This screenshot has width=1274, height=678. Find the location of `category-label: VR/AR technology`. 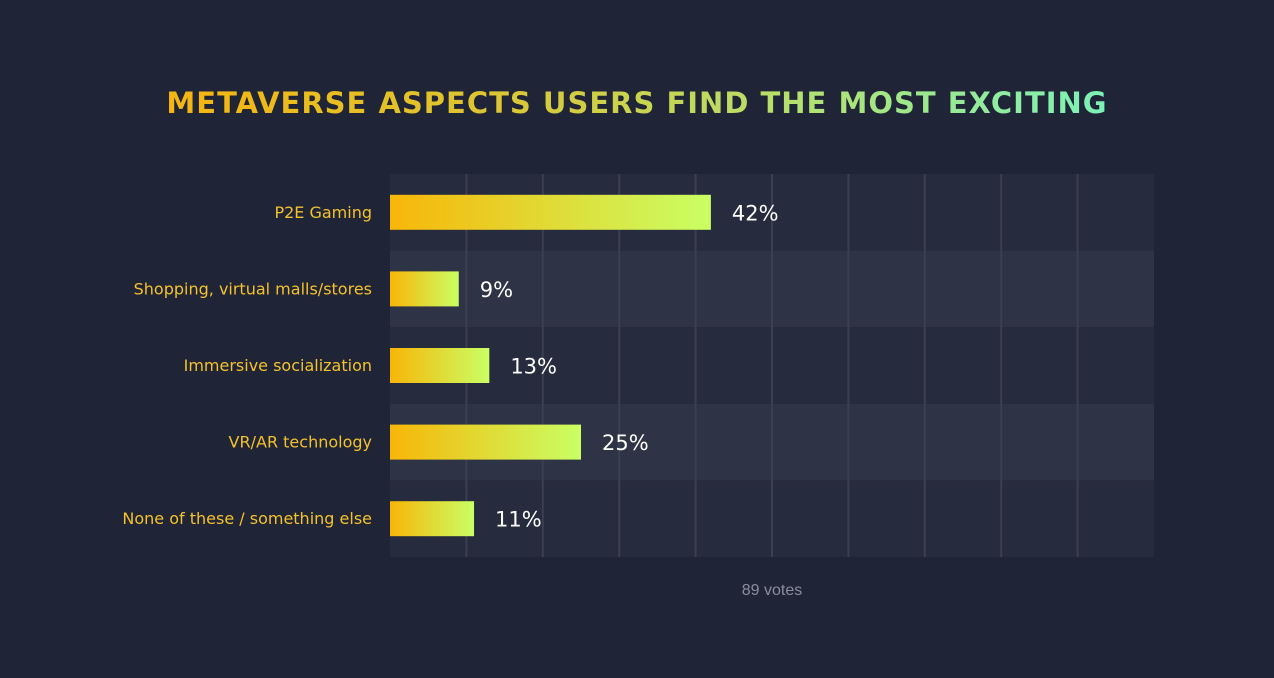

category-label: VR/AR technology is located at coordinates (300, 442).